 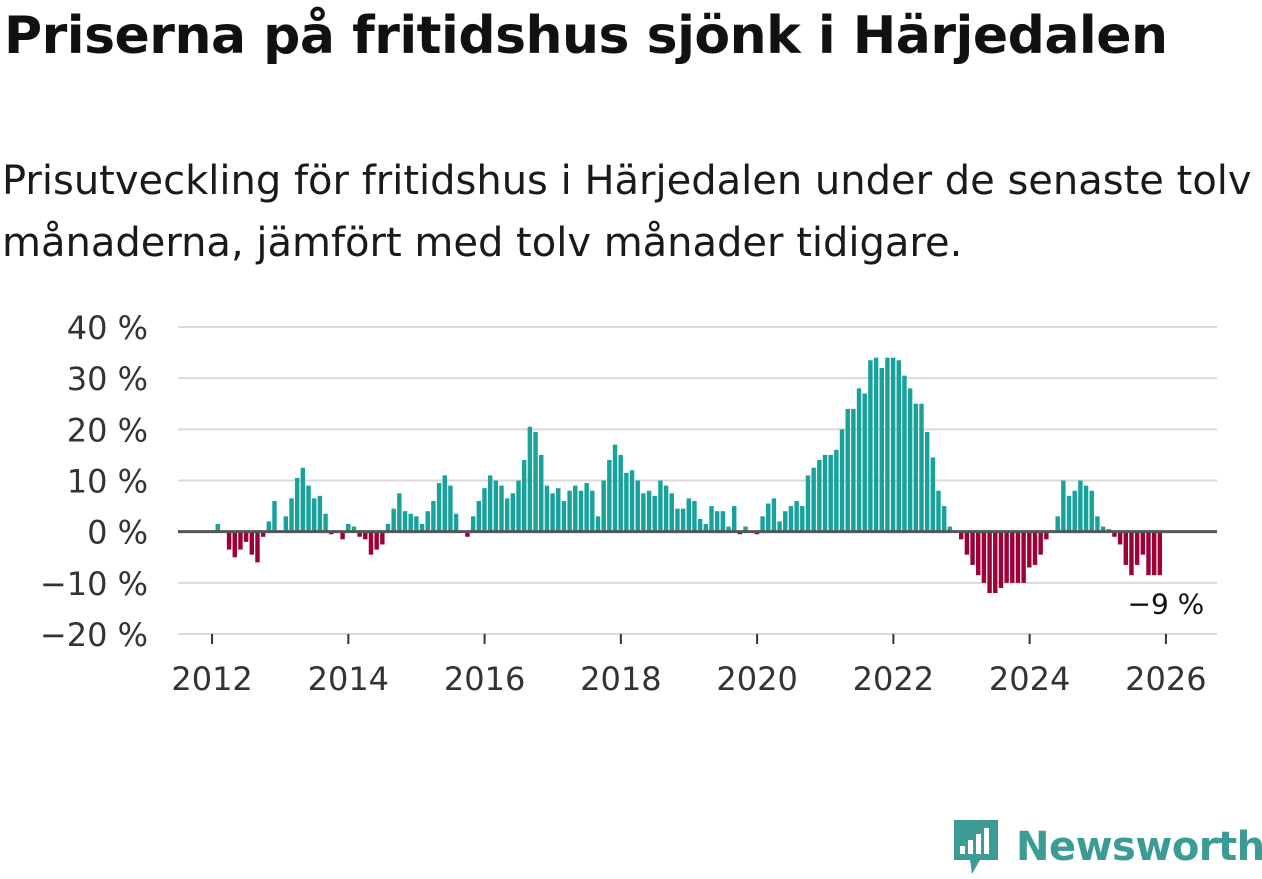 I want to click on y-tick-label: −10 %, so click(x=94, y=584).